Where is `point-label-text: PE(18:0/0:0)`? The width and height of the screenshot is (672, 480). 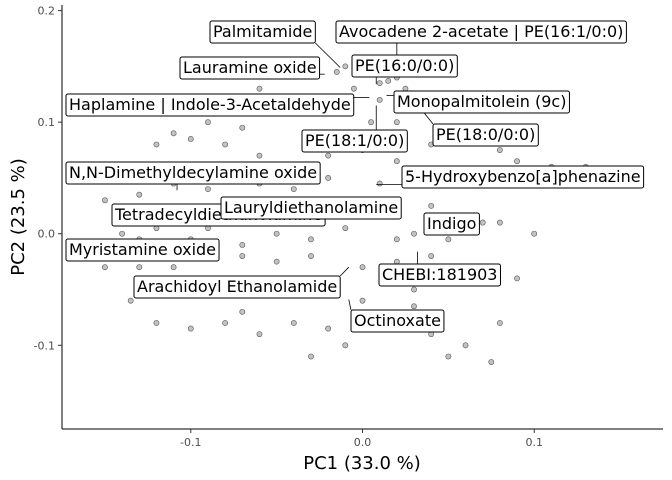 point-label-text: PE(18:0/0:0) is located at coordinates (485, 134).